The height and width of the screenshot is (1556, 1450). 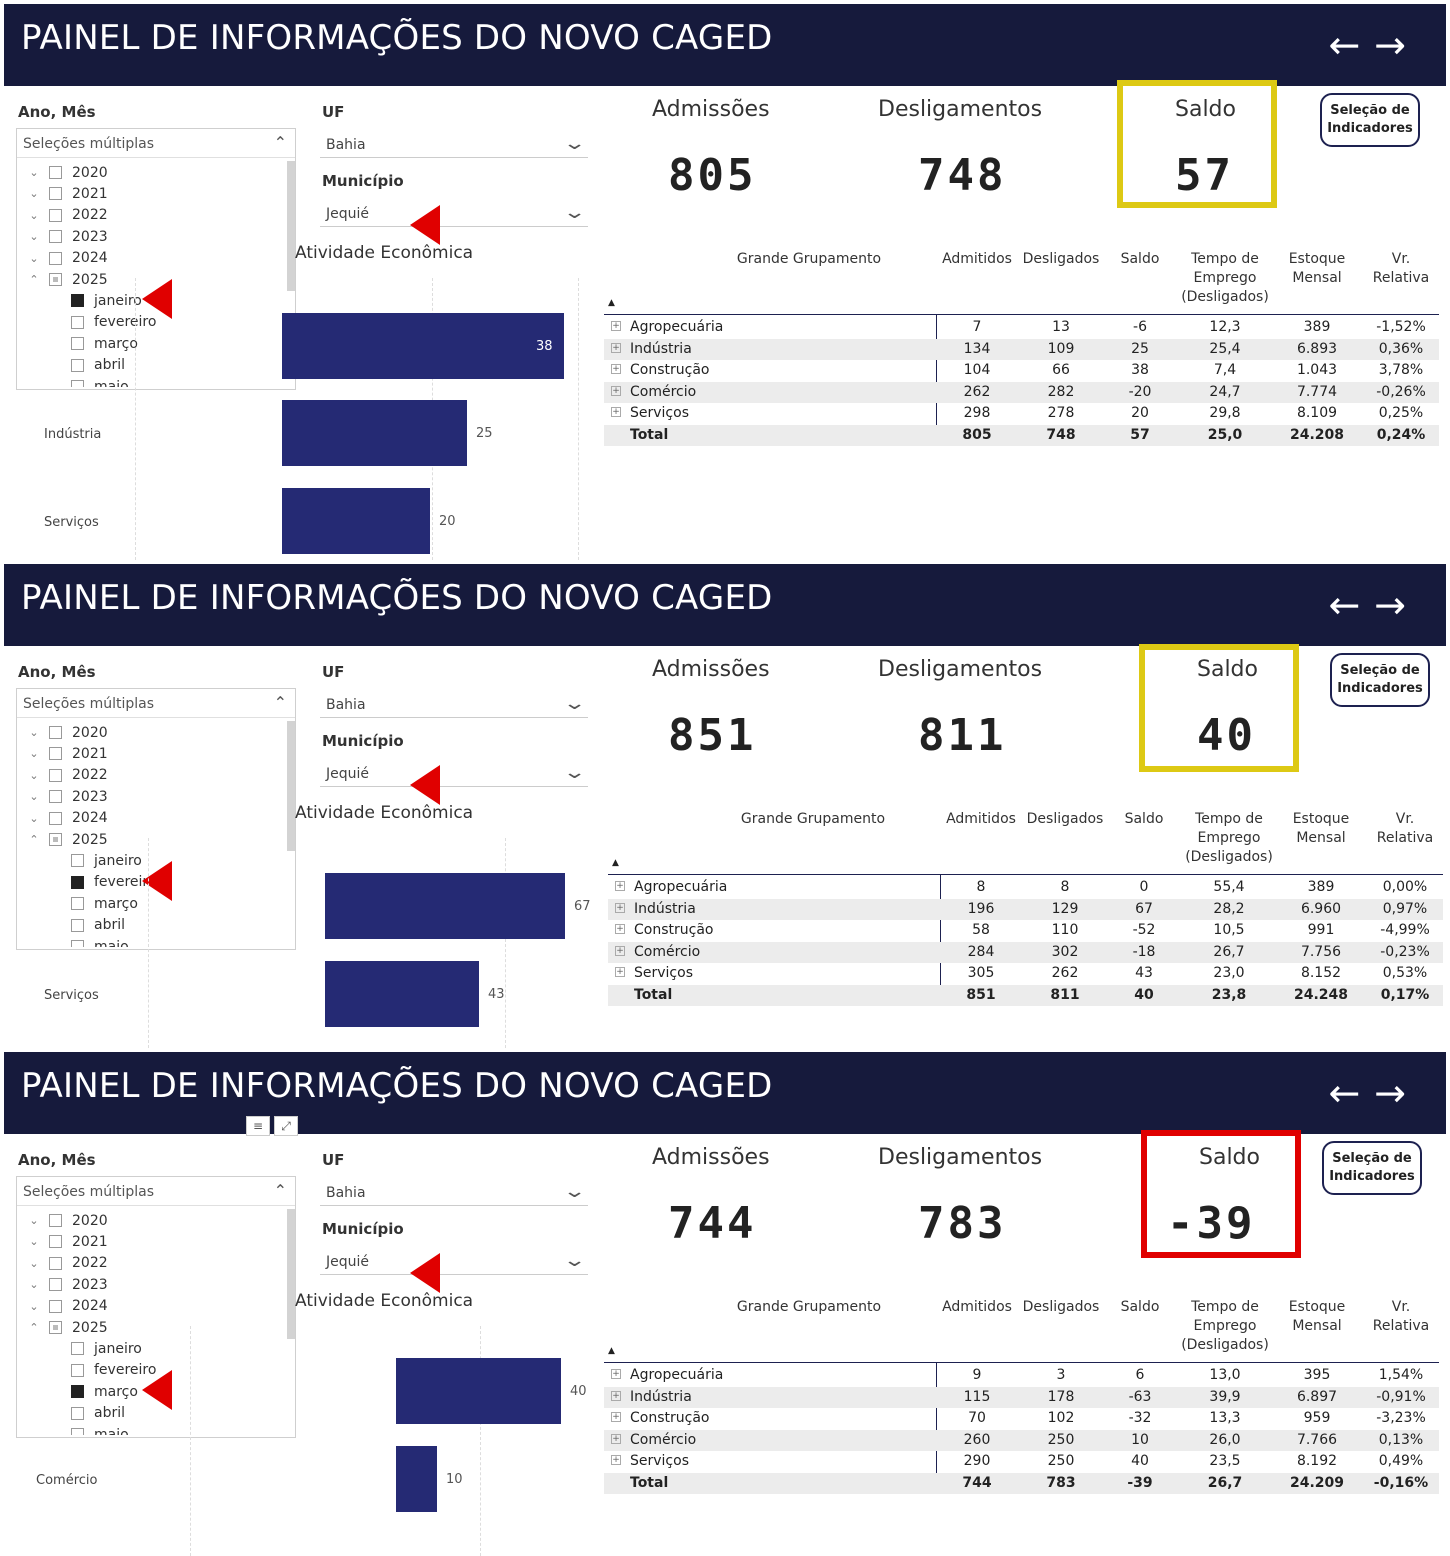 I want to click on uf-dropdown: Bahia ⌄, so click(x=454, y=1192).